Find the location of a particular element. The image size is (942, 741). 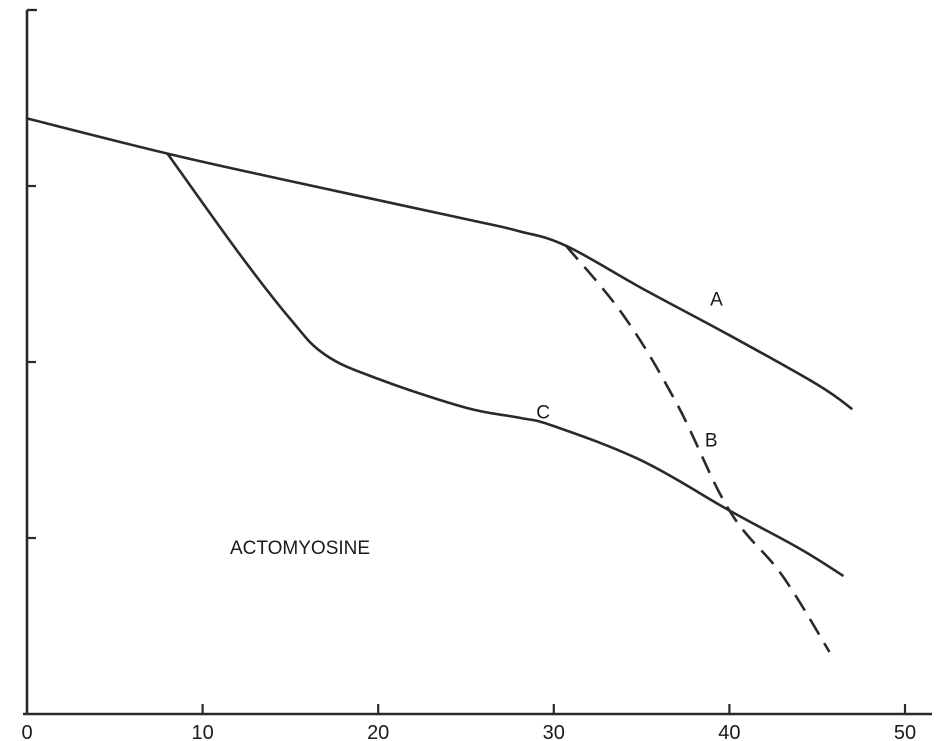

annotation-actomyosine: ACTOMYOSINE is located at coordinates (300, 548).